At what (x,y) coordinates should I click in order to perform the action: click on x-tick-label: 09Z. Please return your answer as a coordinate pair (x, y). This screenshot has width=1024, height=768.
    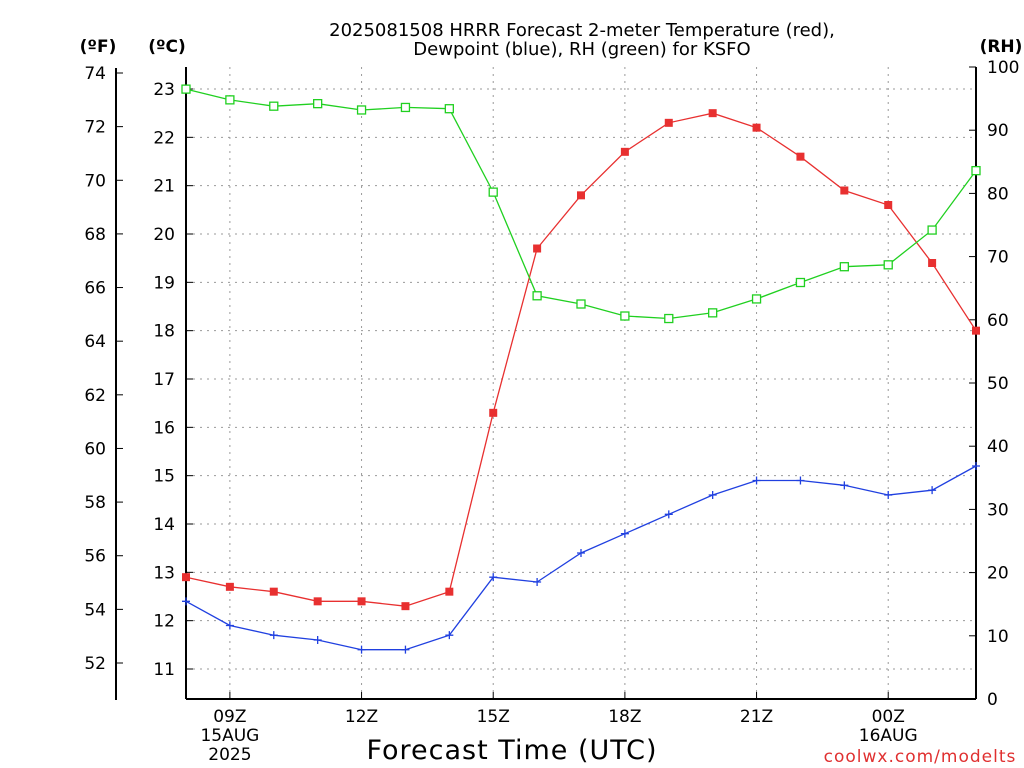
    Looking at the image, I should click on (229, 717).